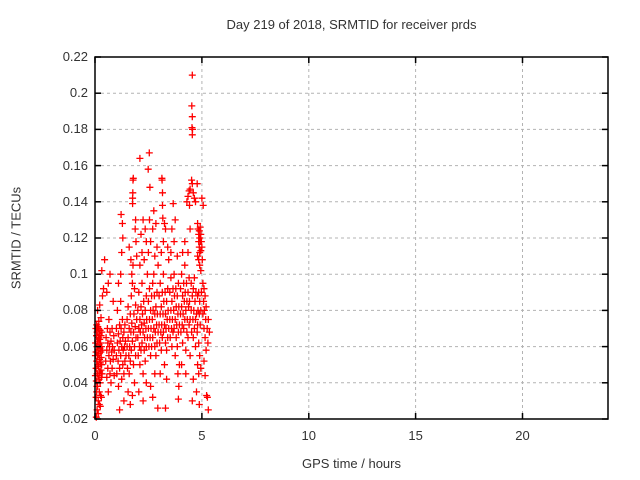 Image resolution: width=640 pixels, height=480 pixels. Describe the element at coordinates (78, 274) in the screenshot. I see `y-tick-label: 0.1` at that location.